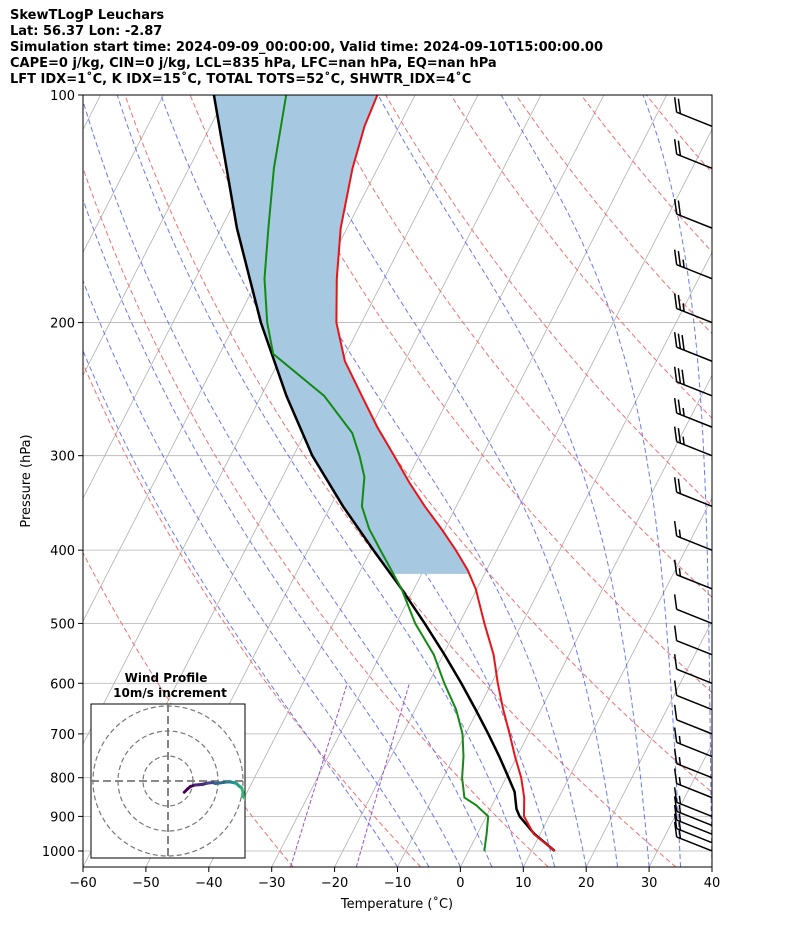 Image resolution: width=794 pixels, height=937 pixels. I want to click on wind-barbs, so click(693, 474).